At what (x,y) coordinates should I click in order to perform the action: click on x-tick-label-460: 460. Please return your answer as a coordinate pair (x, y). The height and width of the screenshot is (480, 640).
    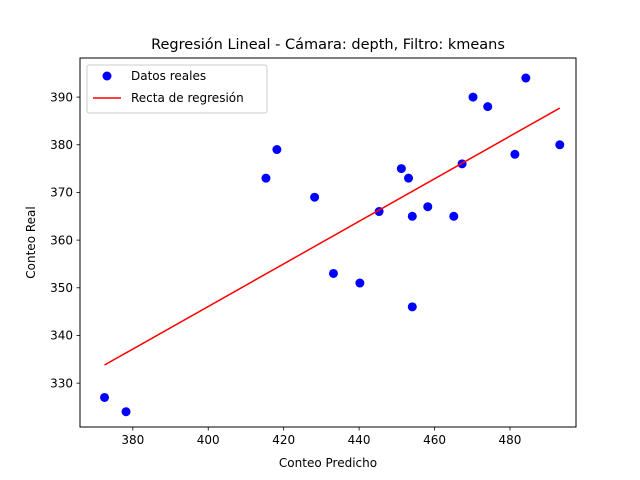
    Looking at the image, I should click on (434, 440).